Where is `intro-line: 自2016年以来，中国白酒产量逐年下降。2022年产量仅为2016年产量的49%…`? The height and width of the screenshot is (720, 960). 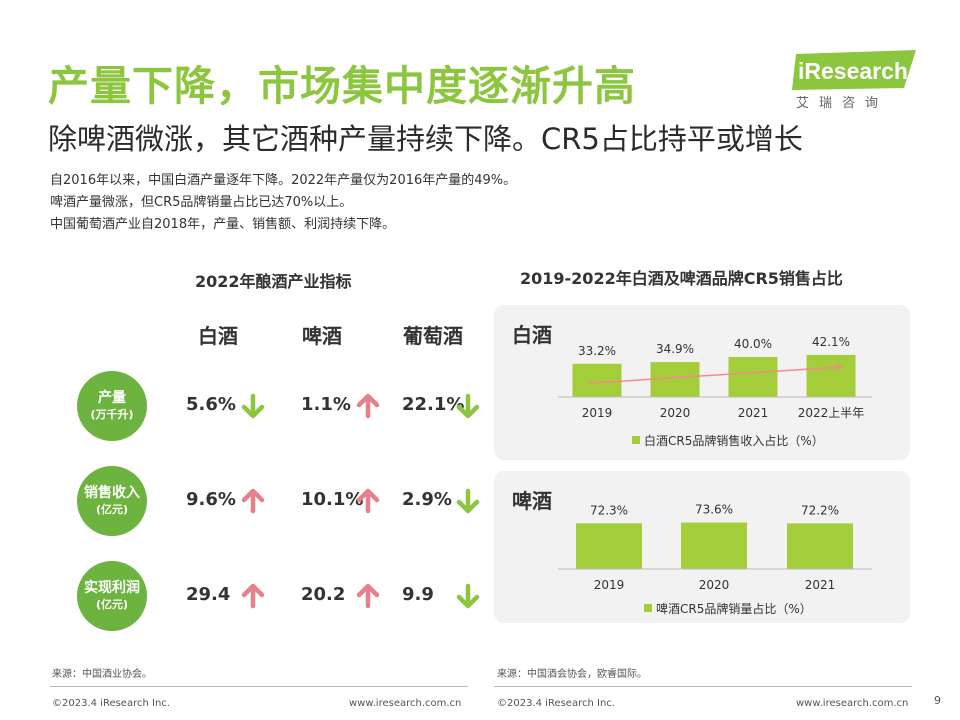
intro-line: 自2016年以来，中国白酒产量逐年下降。2022年产量仅为2016年产量的49%… is located at coordinates (283, 180).